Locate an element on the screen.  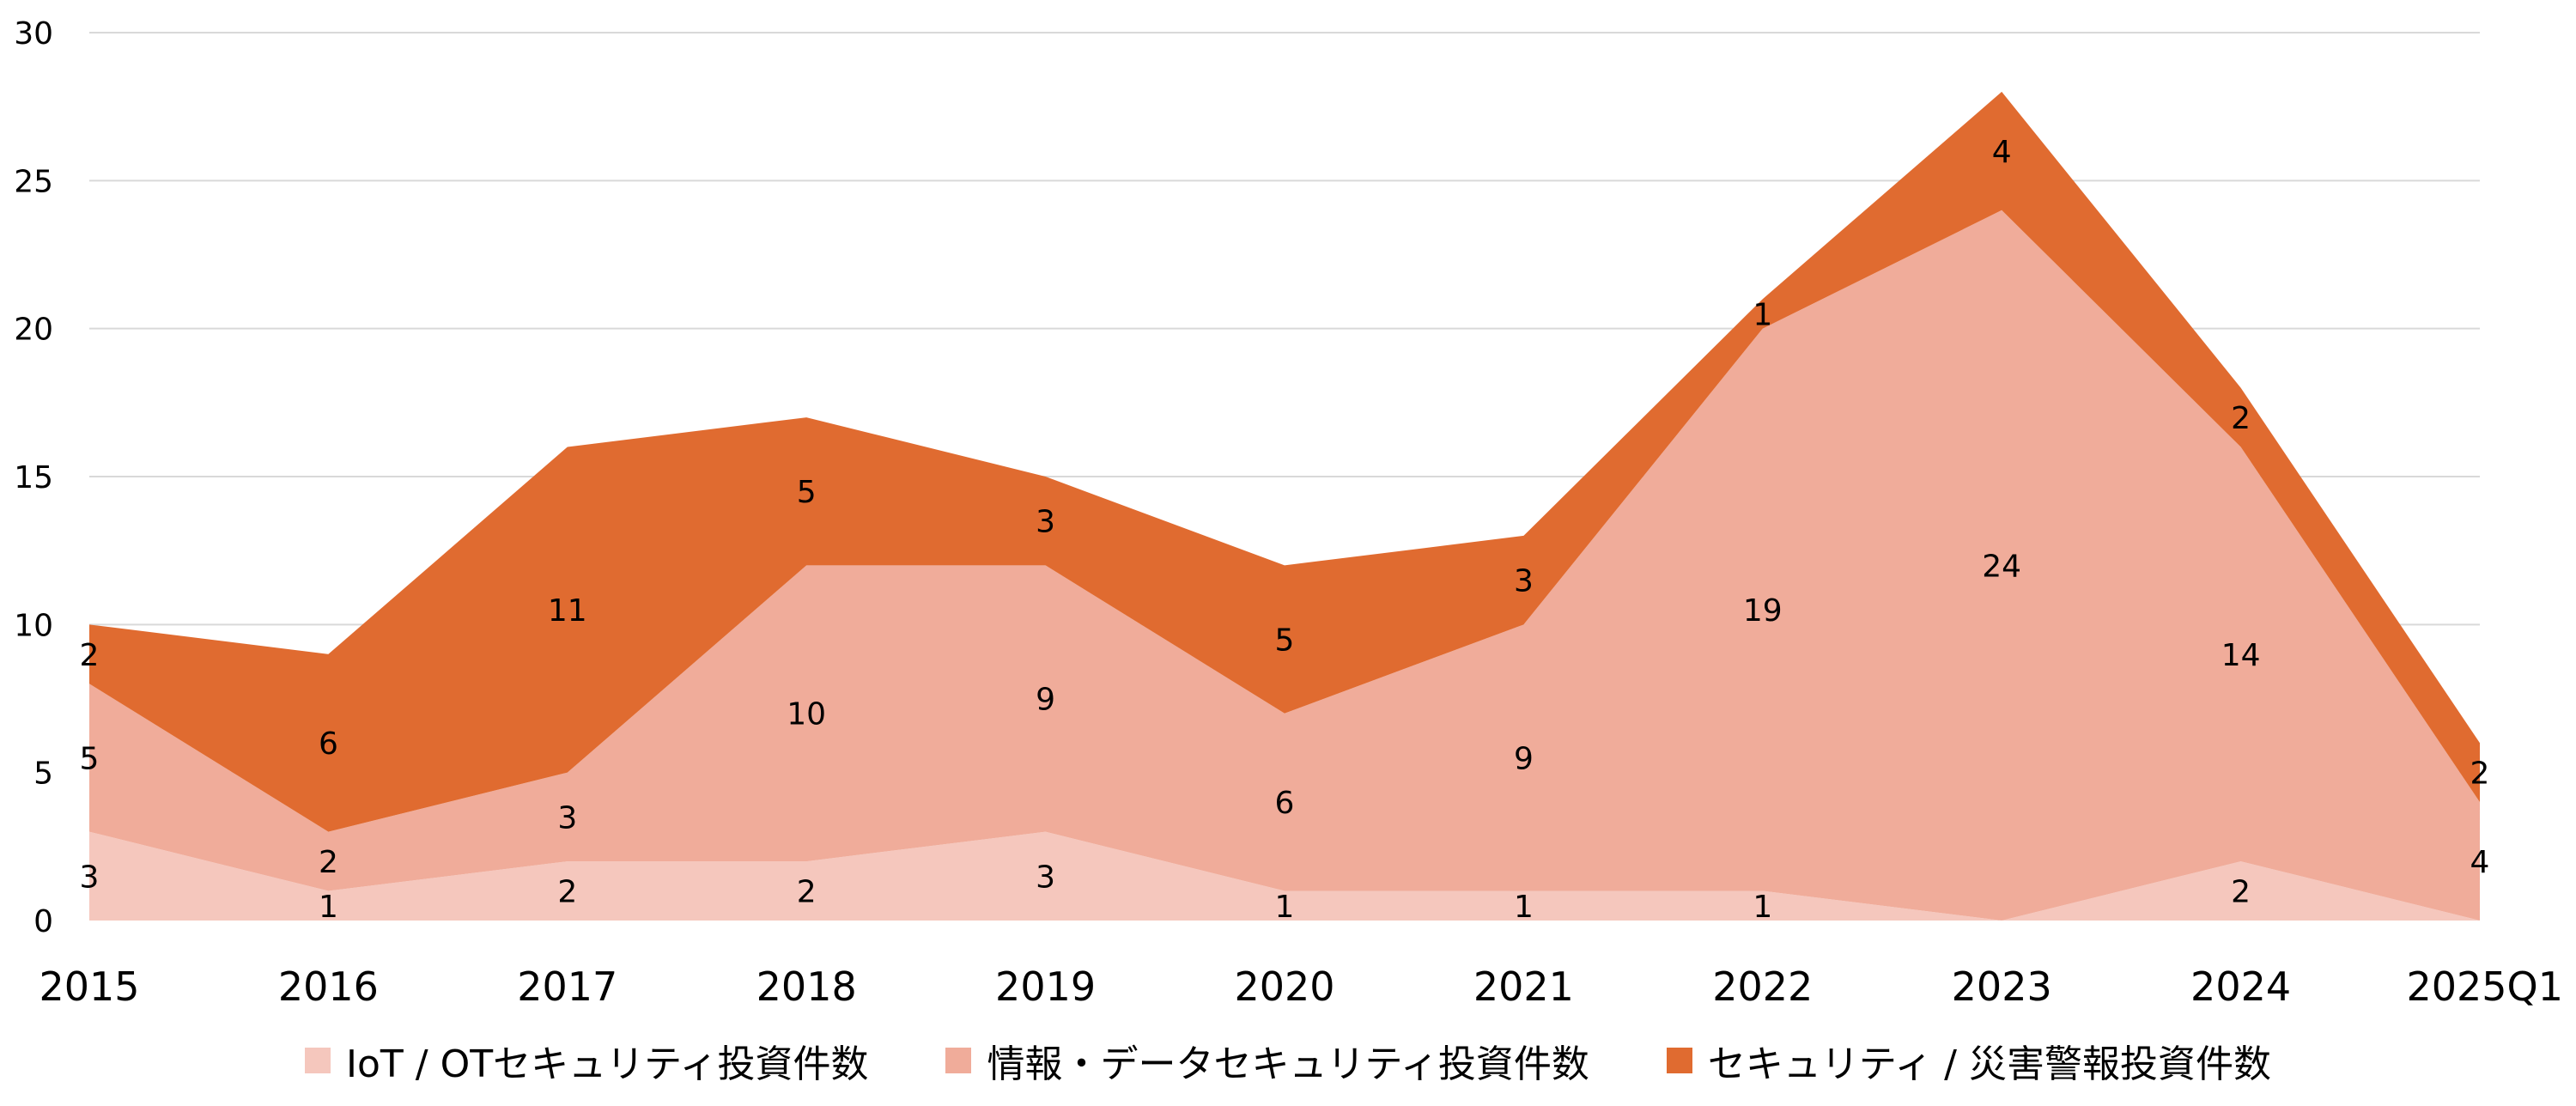
y-tick-label: 5 is located at coordinates (43, 774).